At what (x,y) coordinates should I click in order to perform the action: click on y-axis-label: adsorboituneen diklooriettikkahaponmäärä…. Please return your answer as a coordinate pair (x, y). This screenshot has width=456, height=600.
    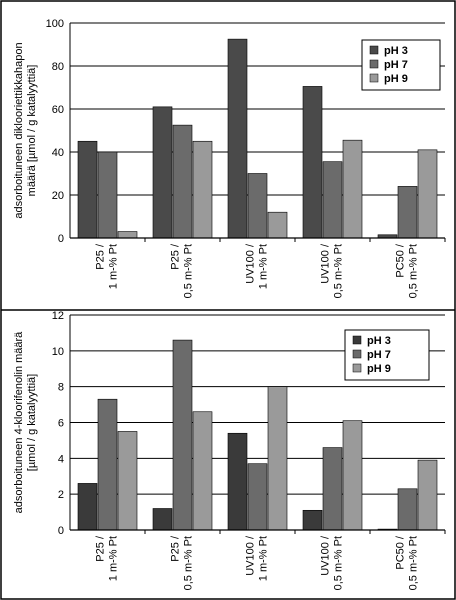
    Looking at the image, I should click on (25, 130).